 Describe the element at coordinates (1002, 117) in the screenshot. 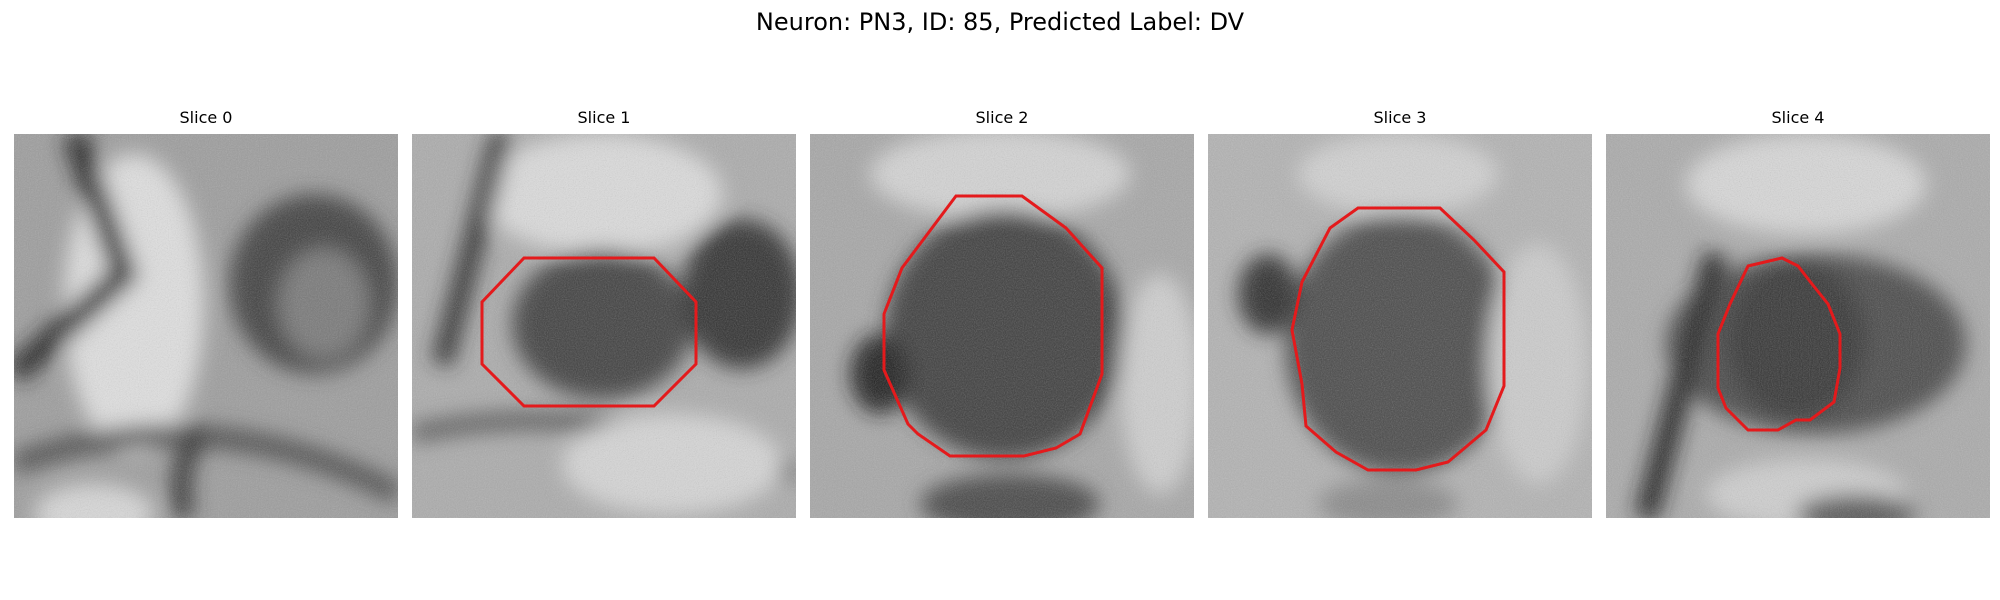

I see `slice-title-2: Slice 2` at that location.